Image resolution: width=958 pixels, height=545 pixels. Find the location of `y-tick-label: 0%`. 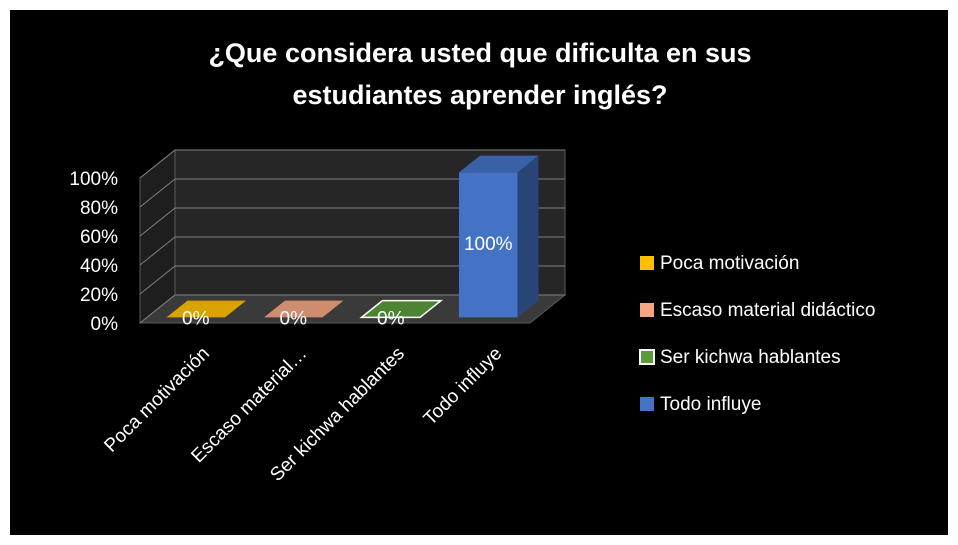

y-tick-label: 0% is located at coordinates (105, 324).